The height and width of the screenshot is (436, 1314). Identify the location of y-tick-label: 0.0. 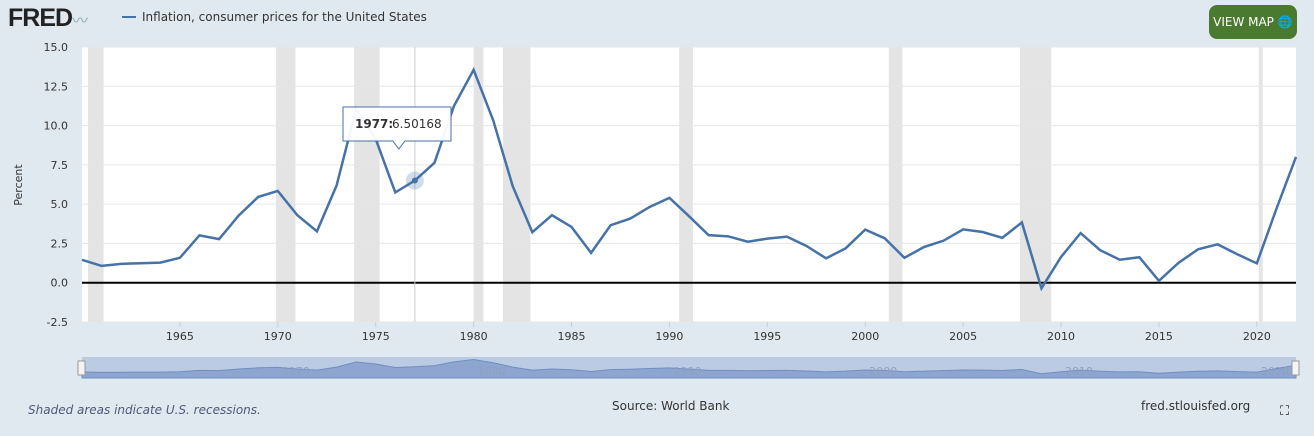
(60, 283).